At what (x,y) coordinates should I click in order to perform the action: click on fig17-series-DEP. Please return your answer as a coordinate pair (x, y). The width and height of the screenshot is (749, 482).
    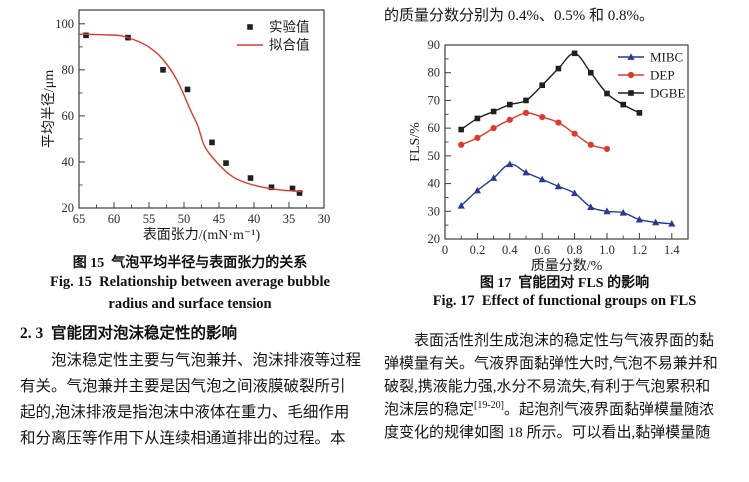
    Looking at the image, I should click on (534, 131).